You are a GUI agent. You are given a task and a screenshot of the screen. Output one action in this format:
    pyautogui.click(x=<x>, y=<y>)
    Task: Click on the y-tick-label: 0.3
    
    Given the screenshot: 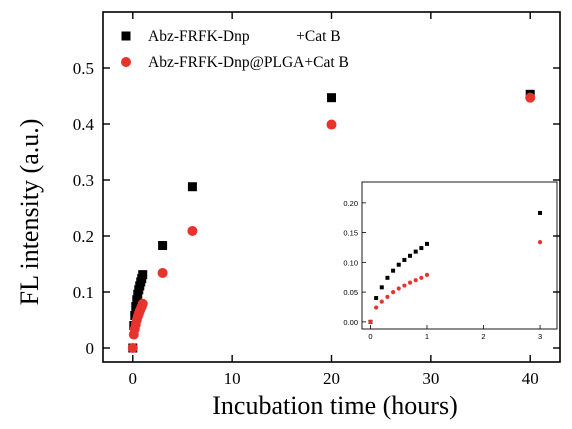 What is the action you would take?
    pyautogui.click(x=83, y=180)
    